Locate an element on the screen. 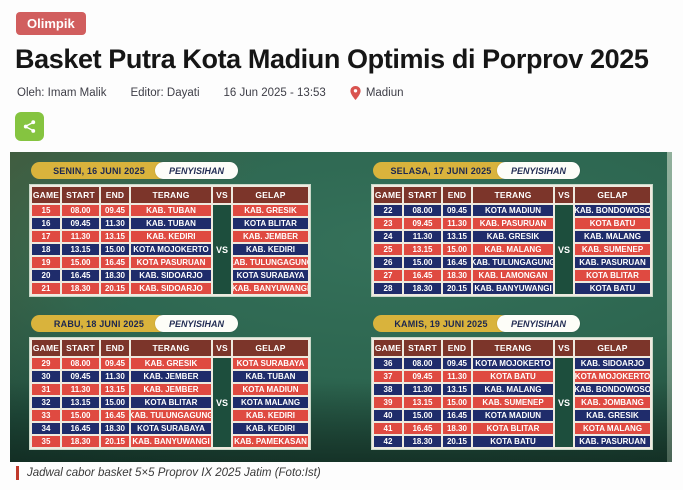  schedule-date-pill: SENIN, 16 JUNI 2025 is located at coordinates (99, 170).